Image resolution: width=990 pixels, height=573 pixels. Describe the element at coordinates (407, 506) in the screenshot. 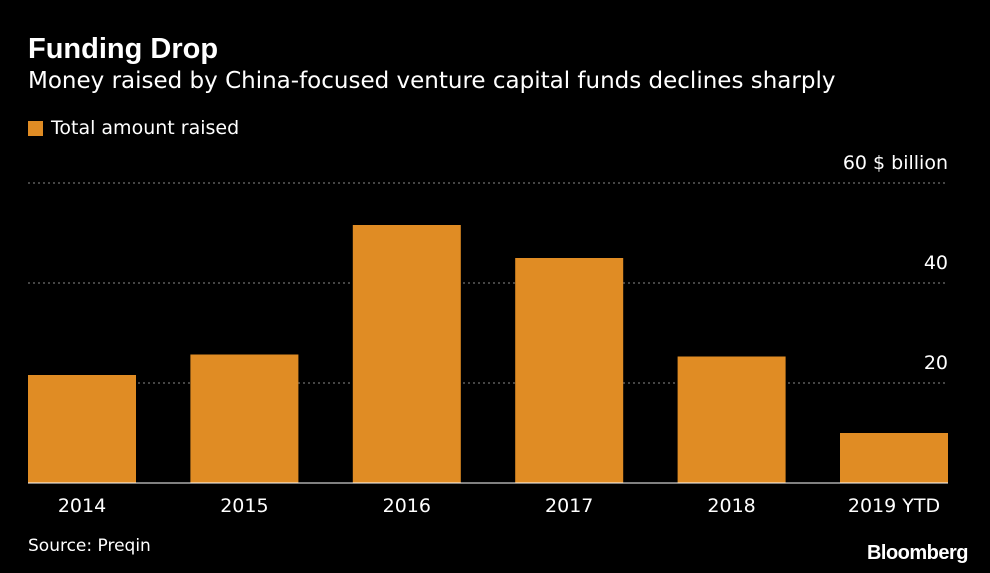

I see `x-tick-label-2016: 2016` at that location.